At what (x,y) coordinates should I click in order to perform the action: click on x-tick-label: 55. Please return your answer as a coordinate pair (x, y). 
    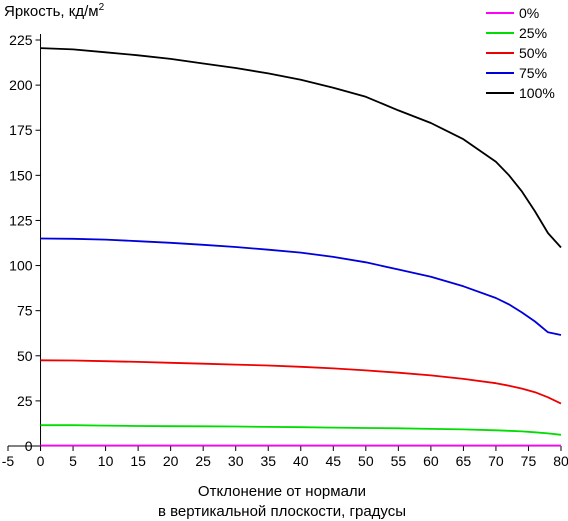
    Looking at the image, I should click on (399, 461).